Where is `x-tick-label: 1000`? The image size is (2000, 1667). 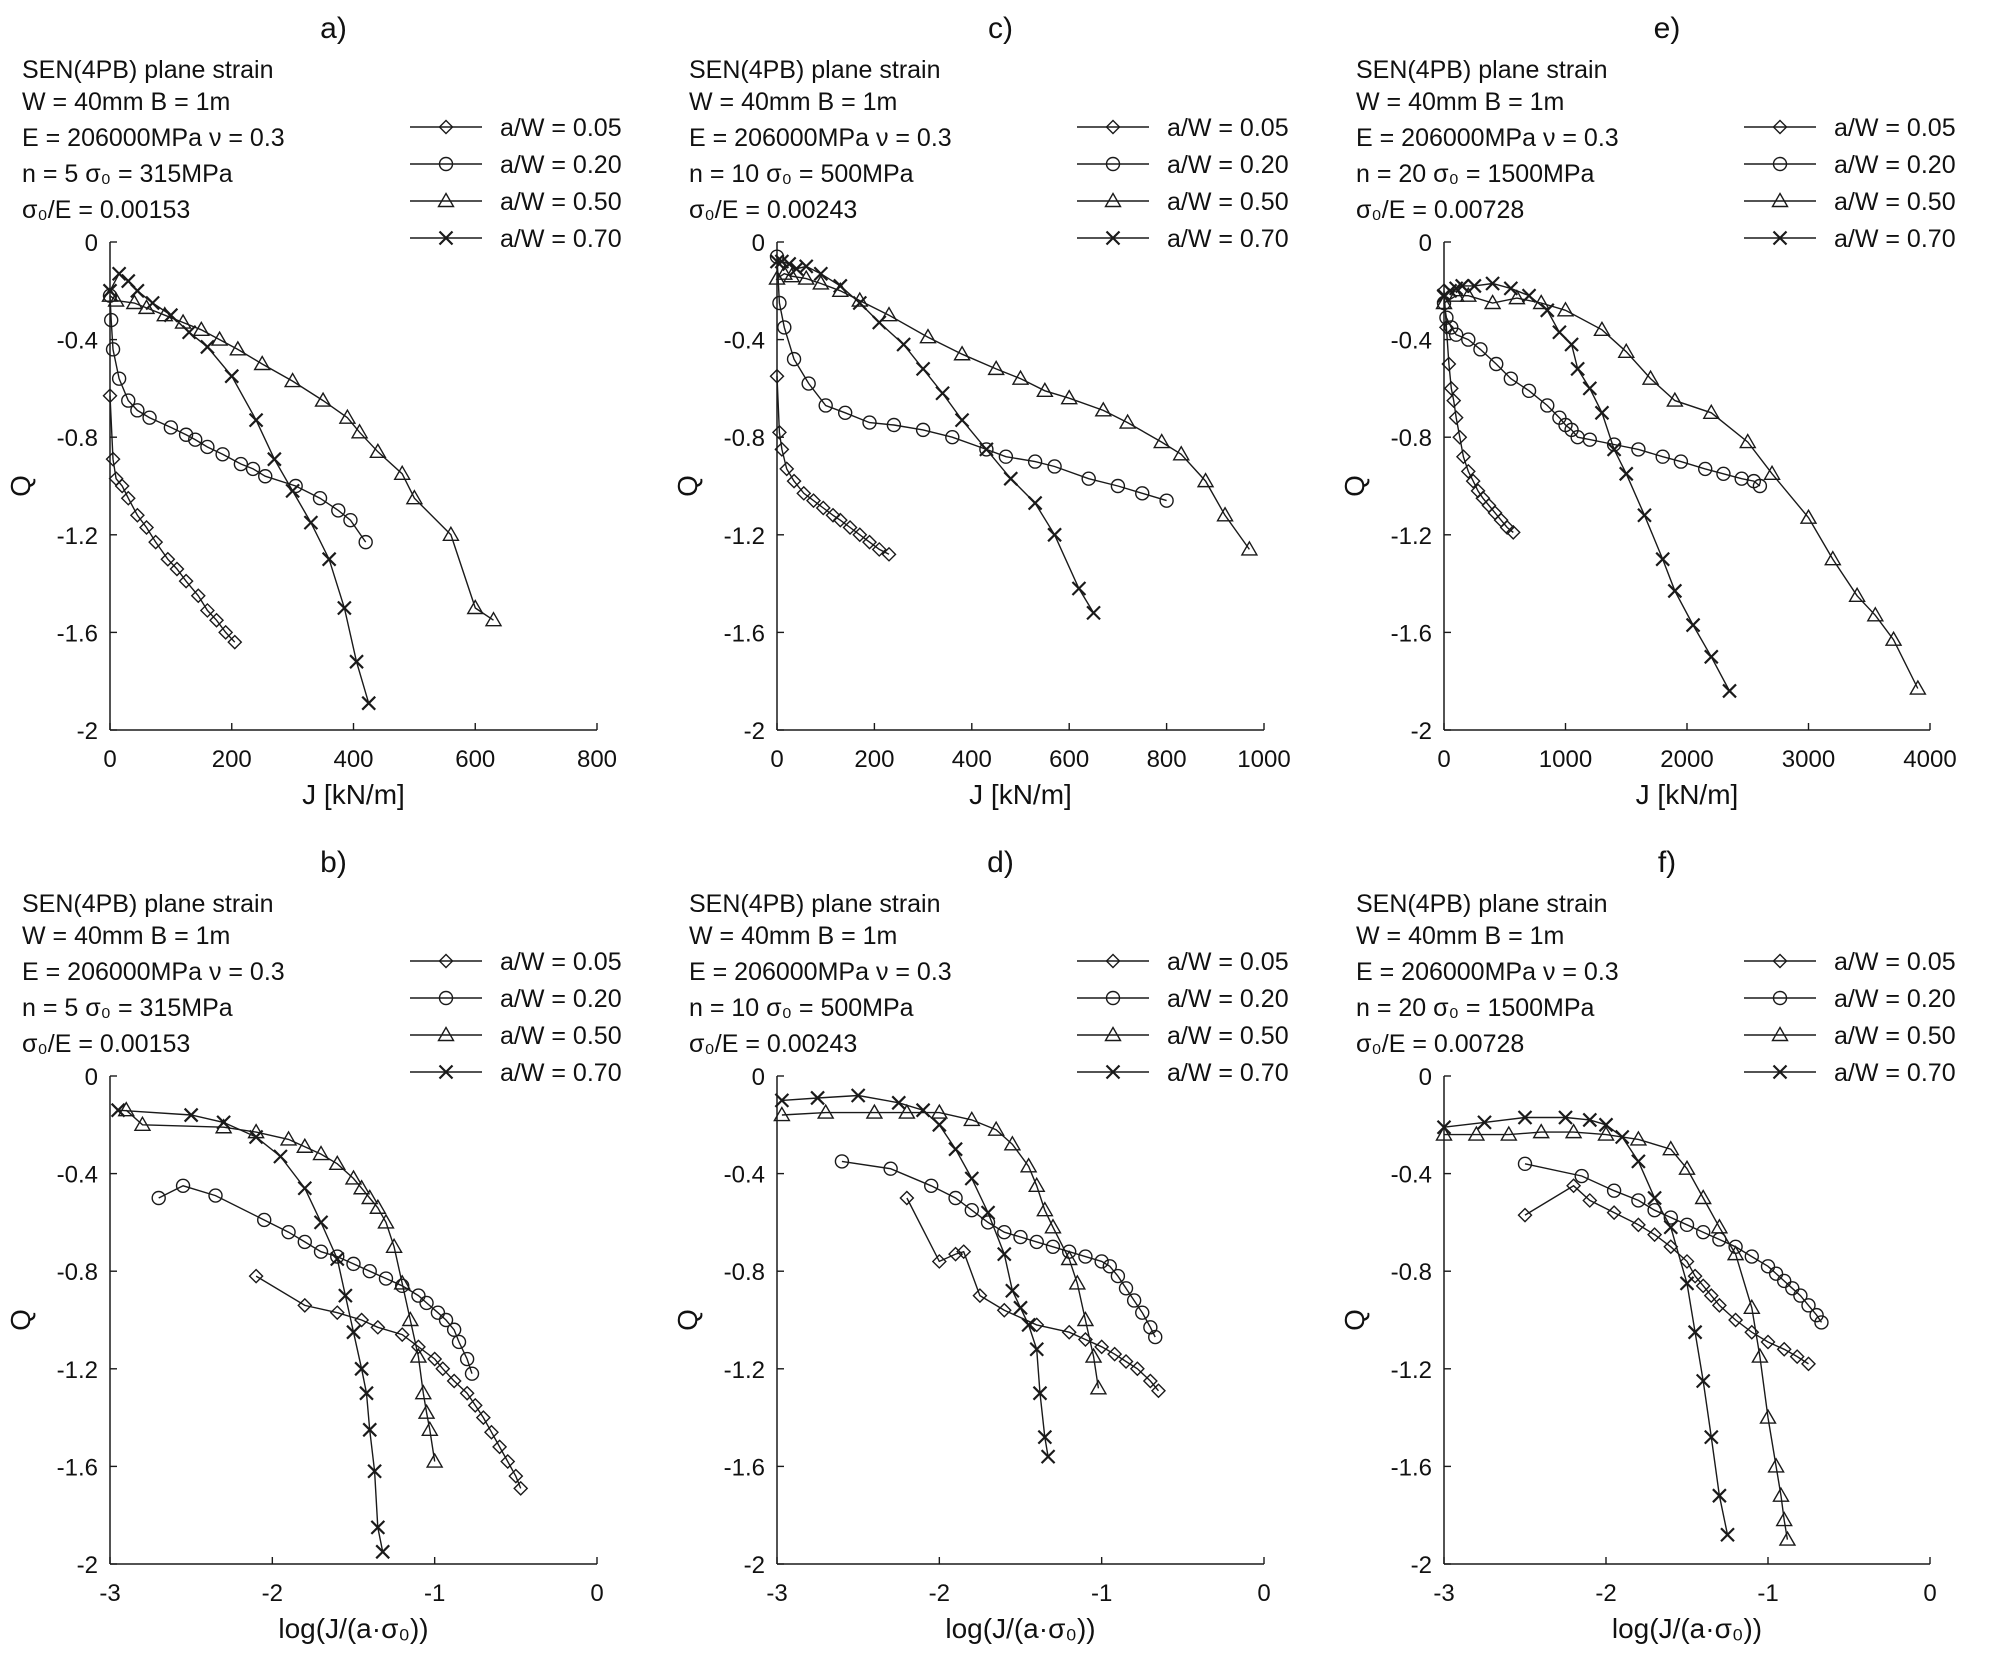 x-tick-label: 1000 is located at coordinates (1263, 759).